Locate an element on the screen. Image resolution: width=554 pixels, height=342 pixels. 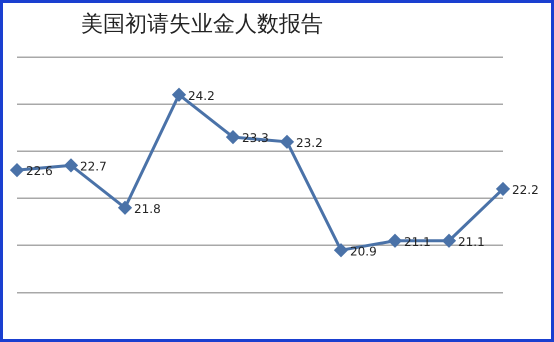
data-label: 23.2 is located at coordinates (309, 143).